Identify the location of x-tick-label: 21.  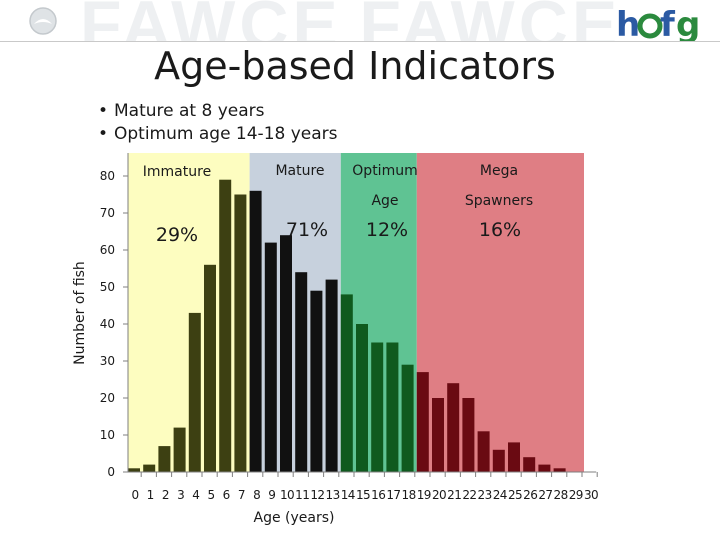
(454, 495).